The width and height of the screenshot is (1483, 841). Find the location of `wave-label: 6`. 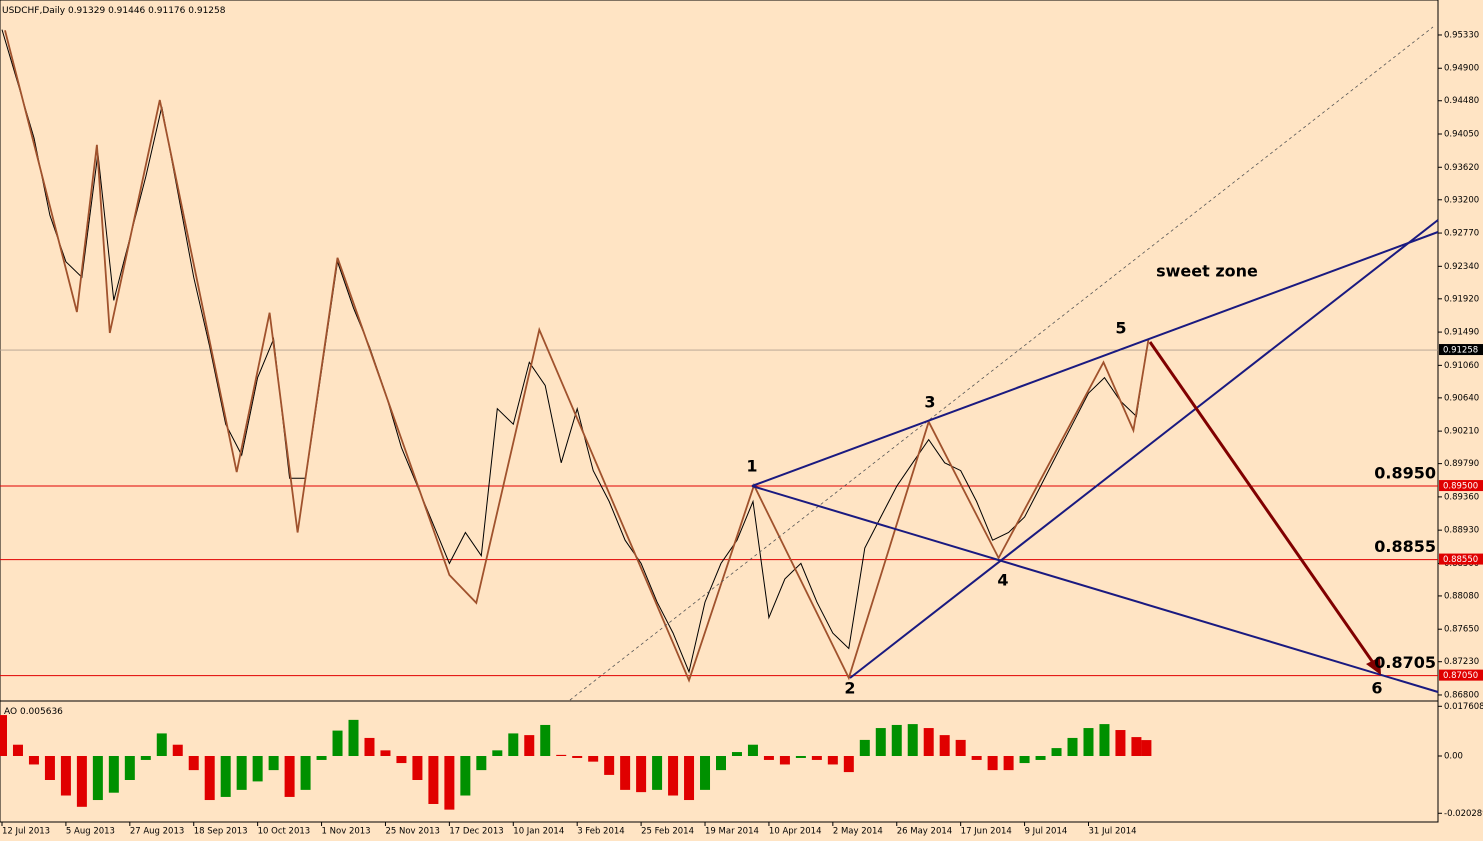

wave-label: 6 is located at coordinates (1376, 688).